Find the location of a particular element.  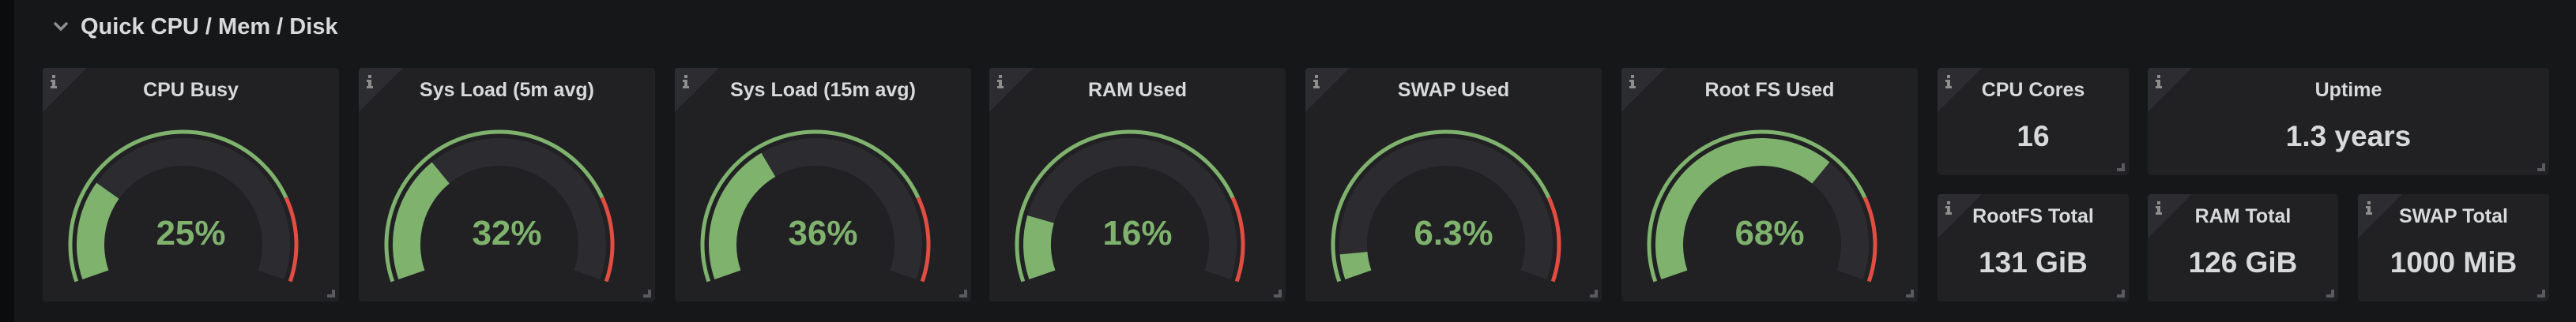

stat-value: 126 GiB is located at coordinates (2243, 262).